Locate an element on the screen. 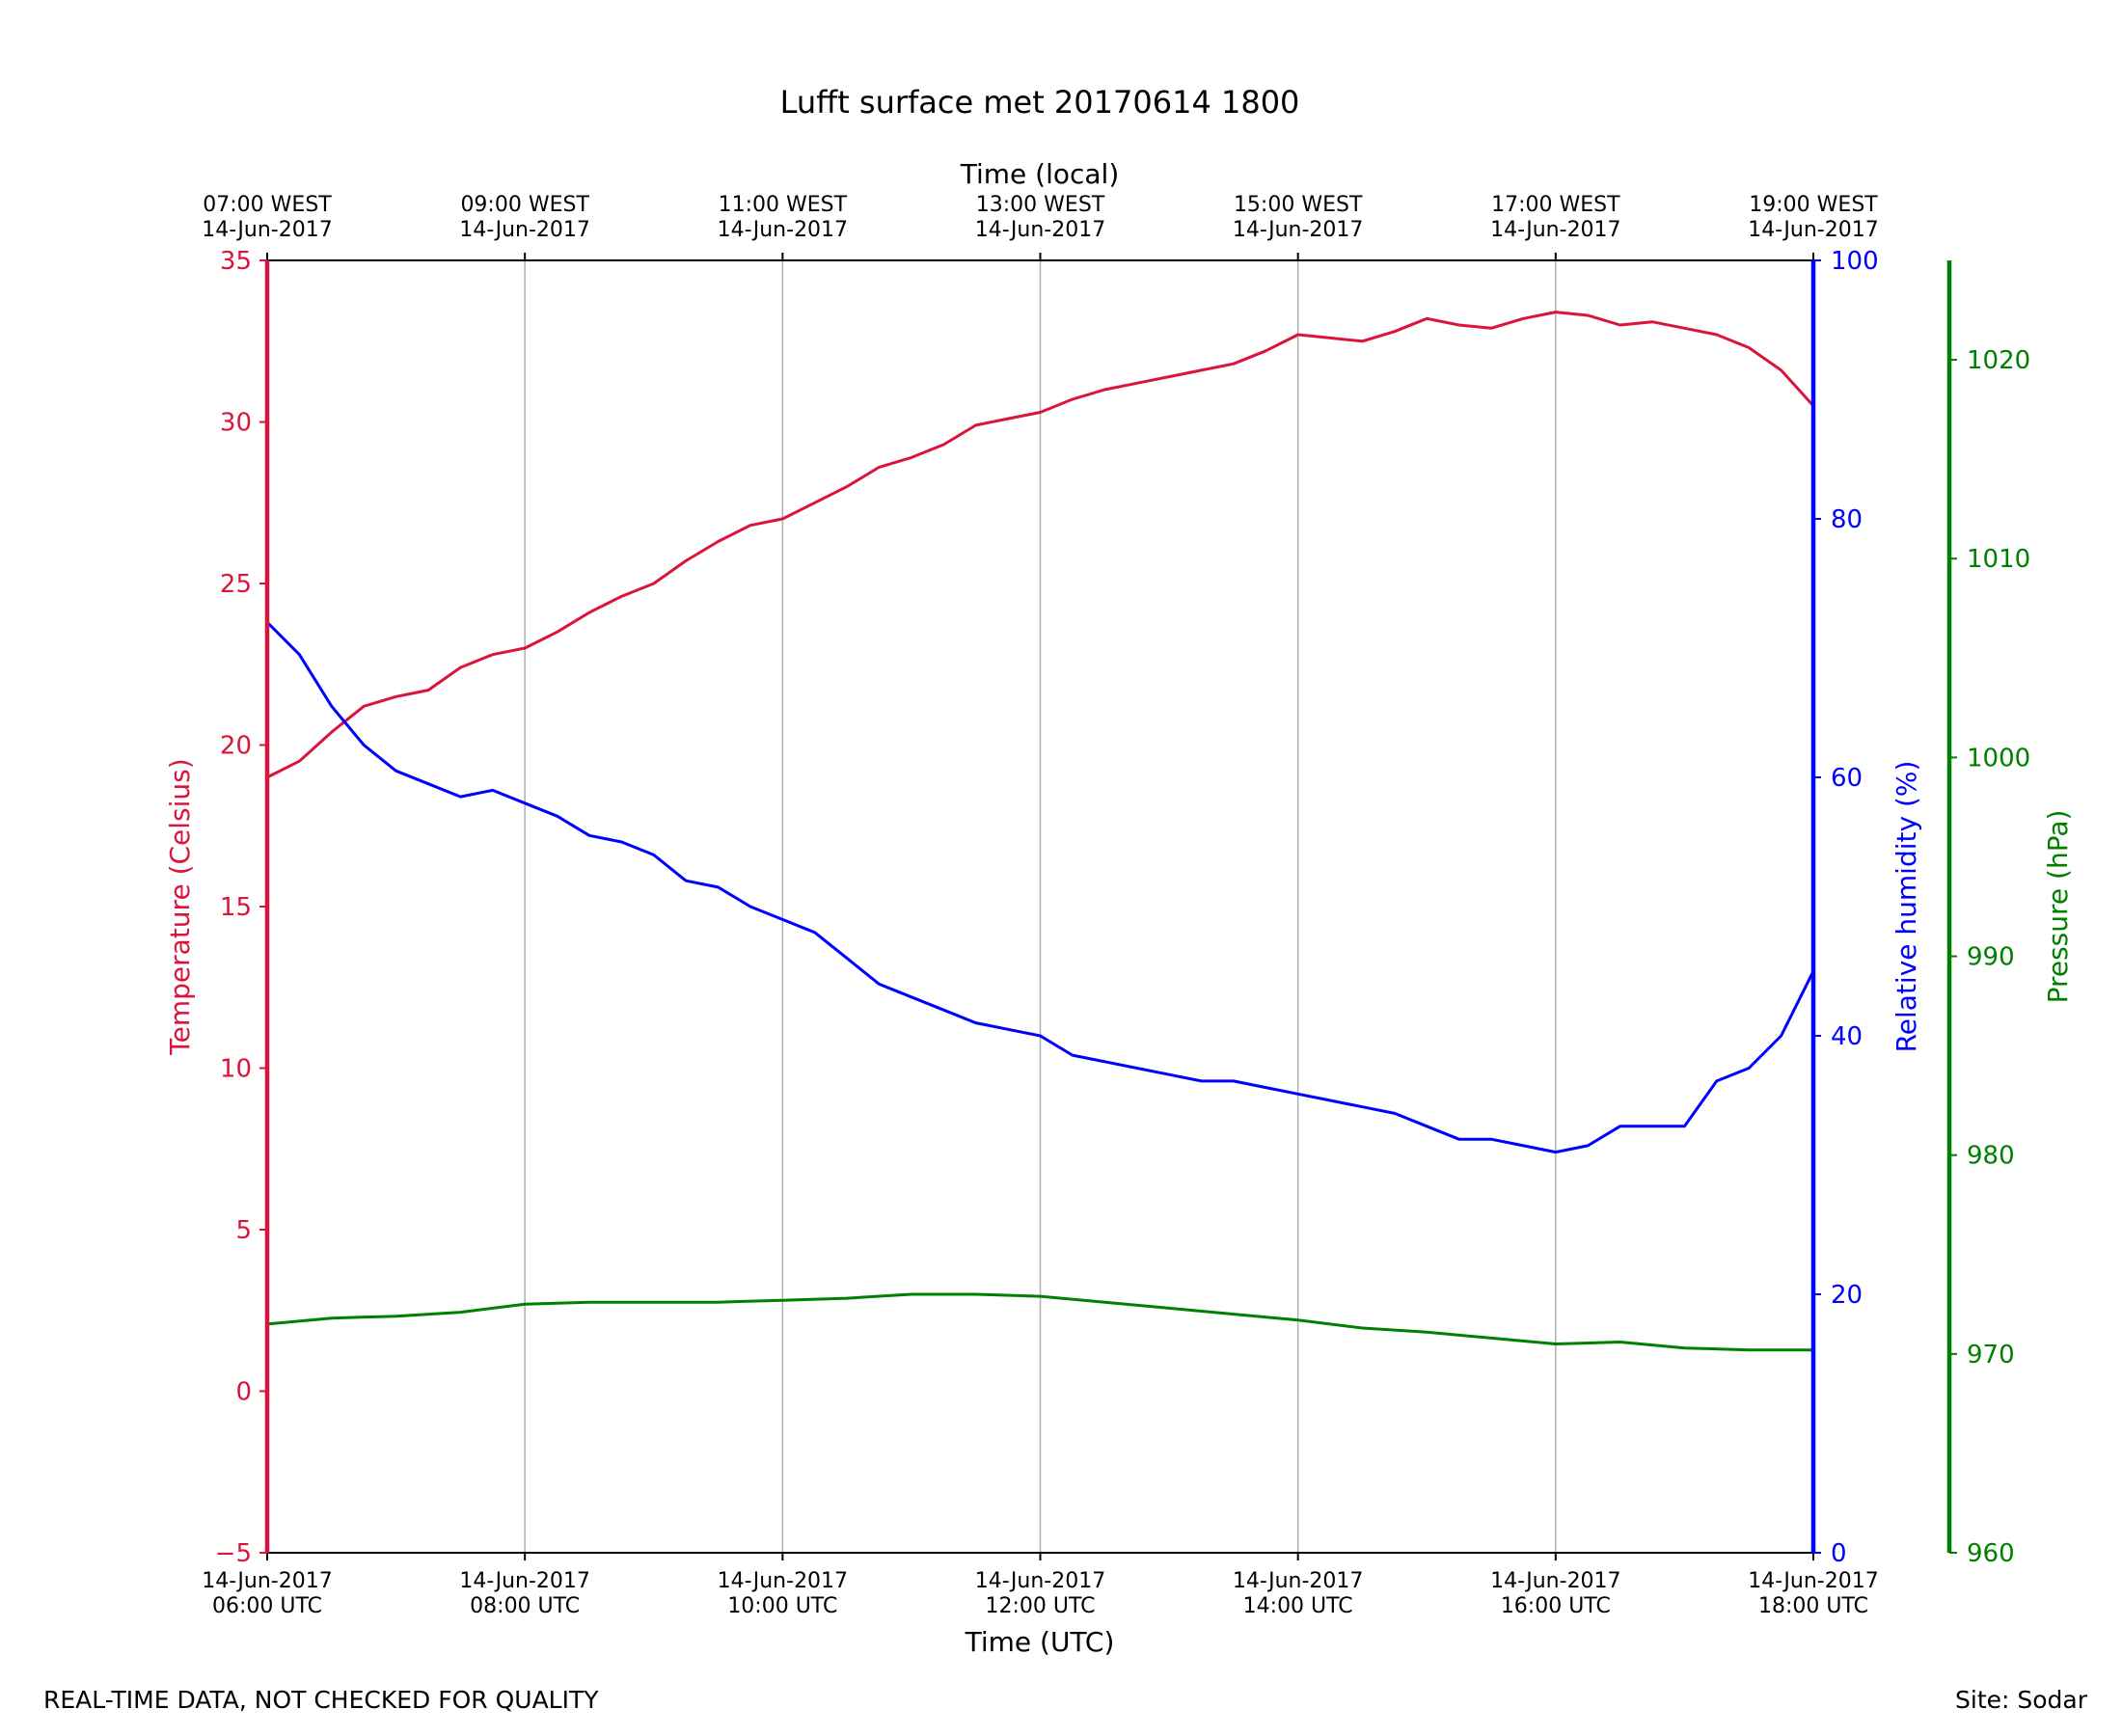  series-line-pressure is located at coordinates (1039, 1322).